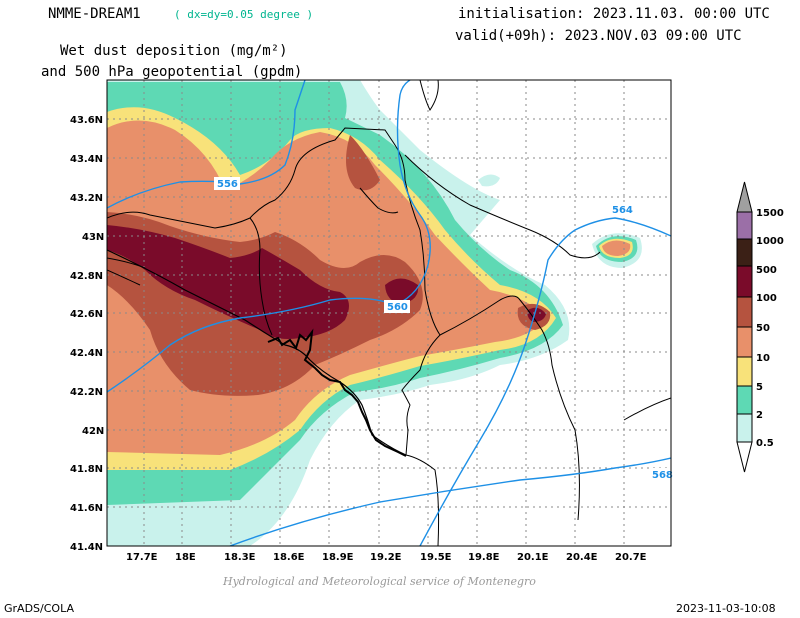 The height and width of the screenshot is (618, 800). What do you see at coordinates (86, 276) in the screenshot?
I see `lat-tick: 42.8N` at bounding box center [86, 276].